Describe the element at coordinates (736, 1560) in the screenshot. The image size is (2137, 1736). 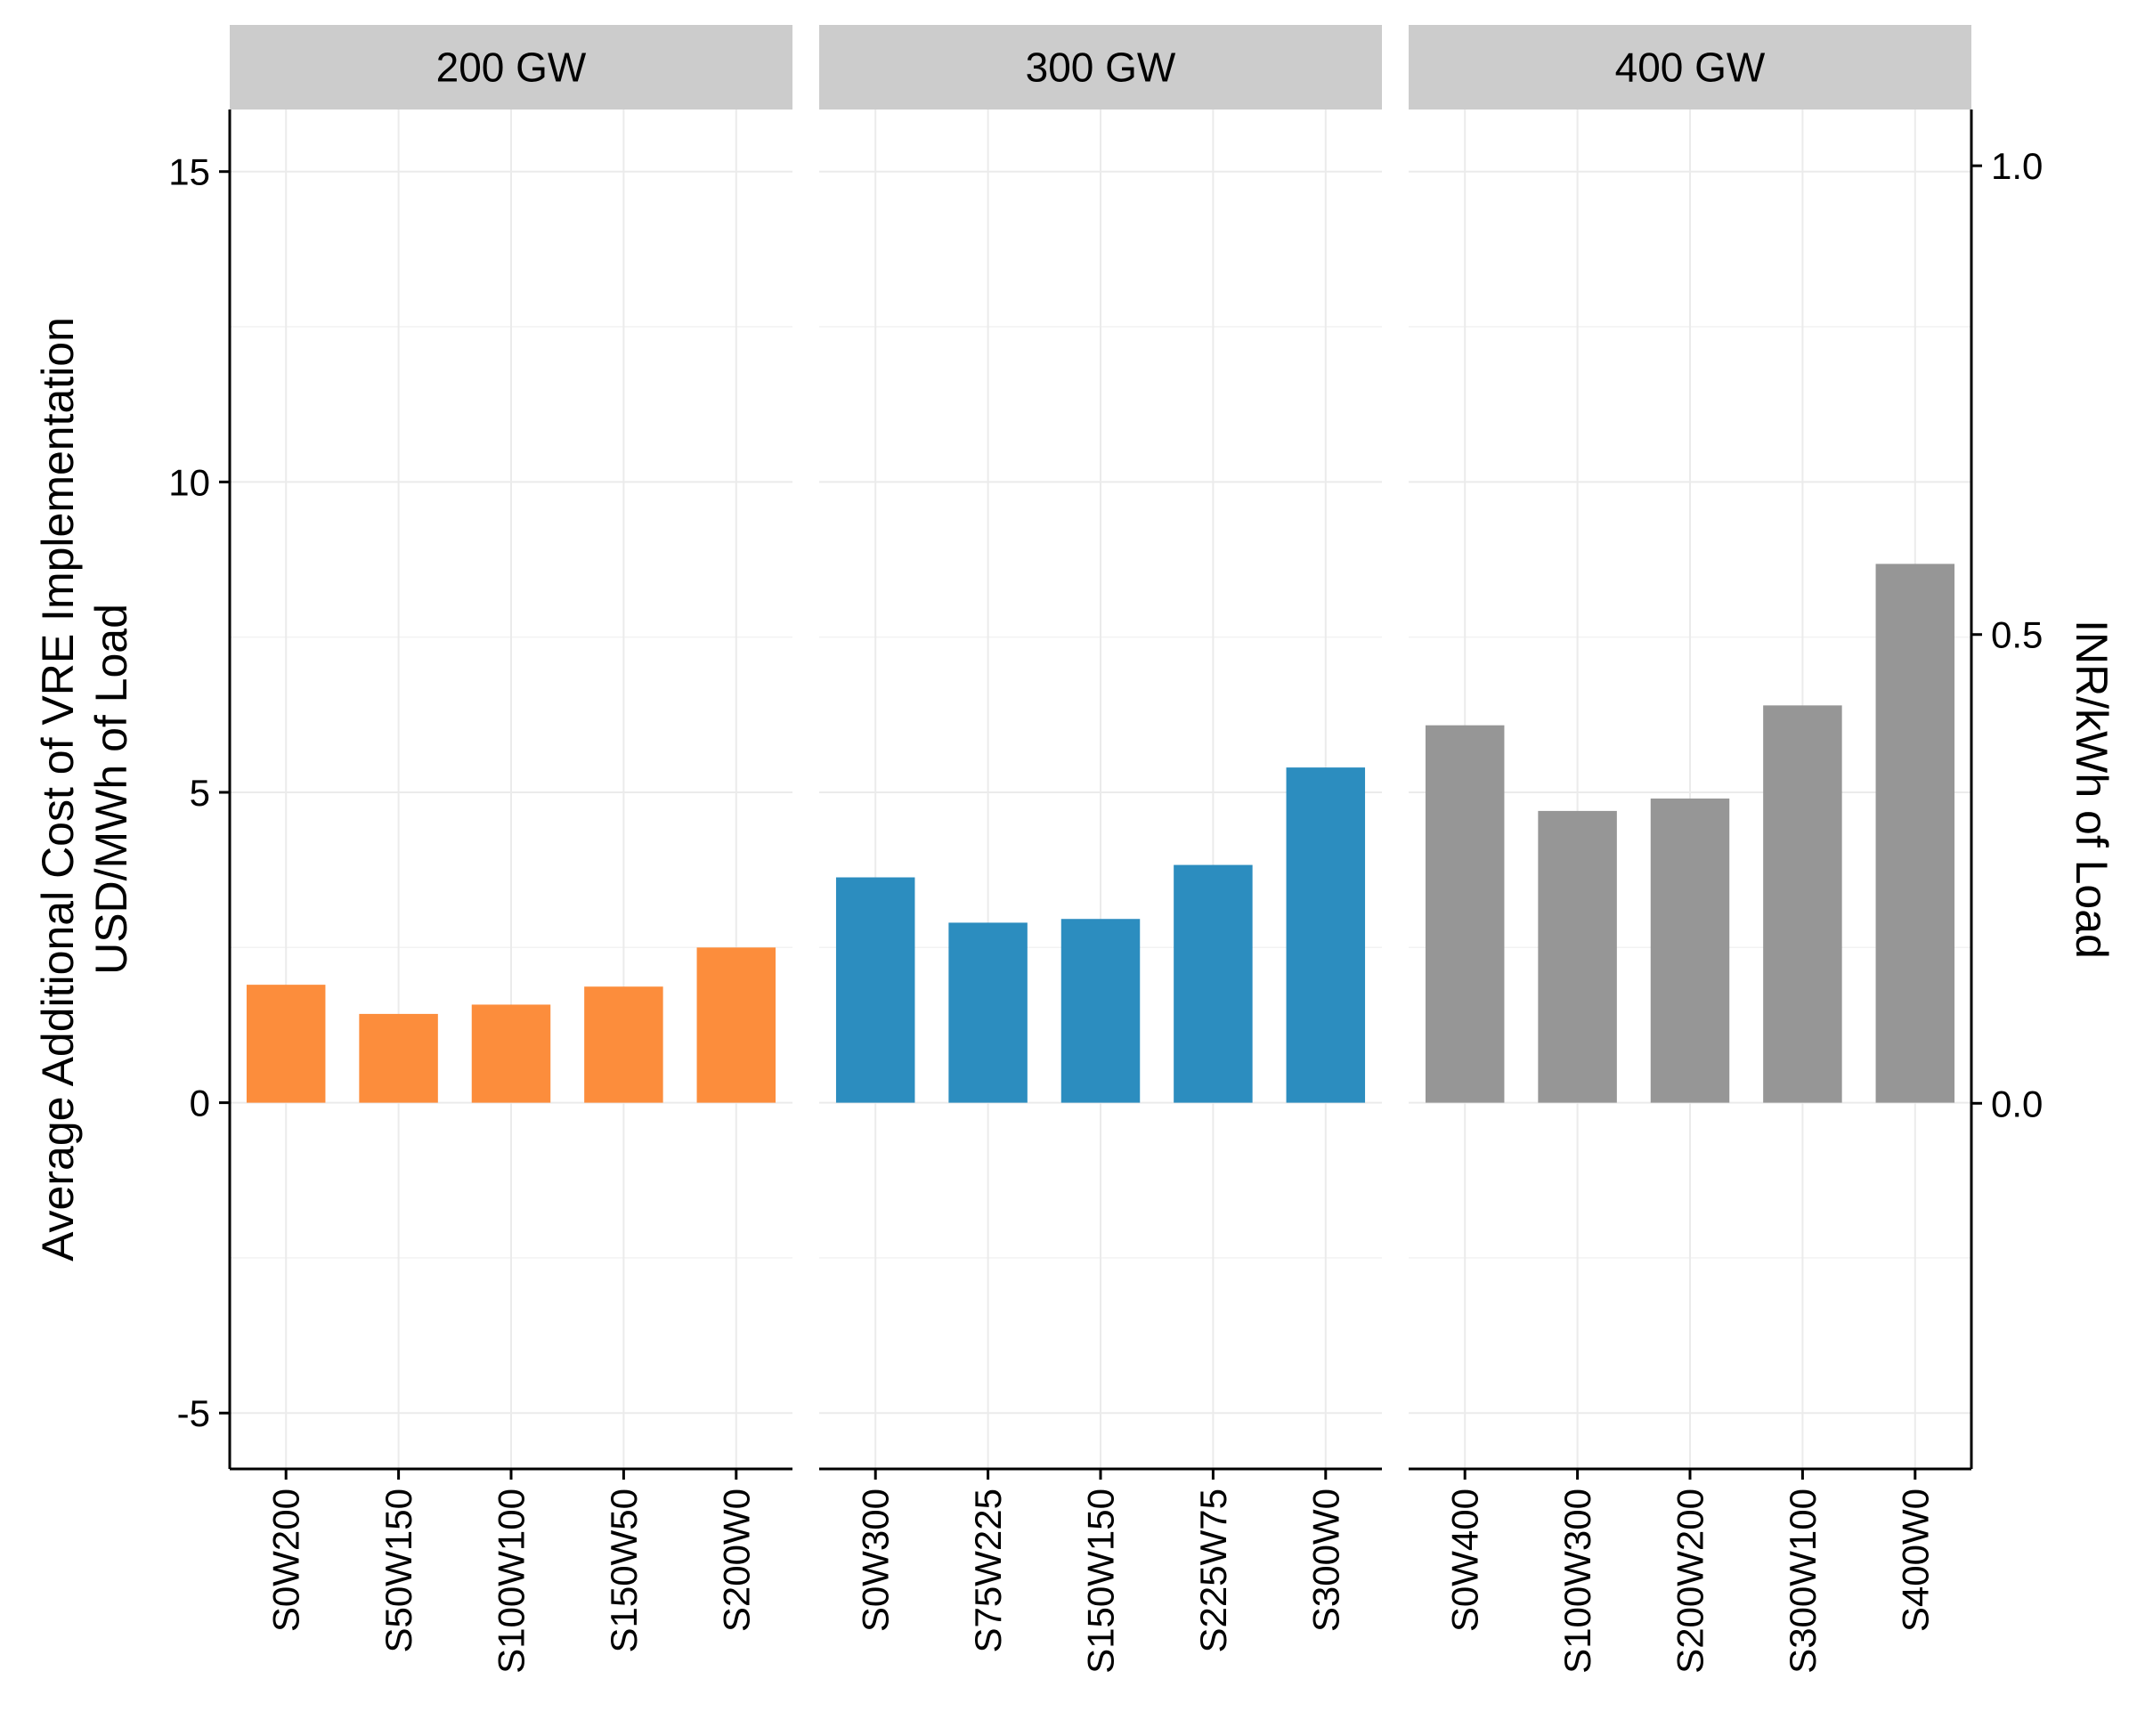
I see `x-tick-label: S200W0` at that location.